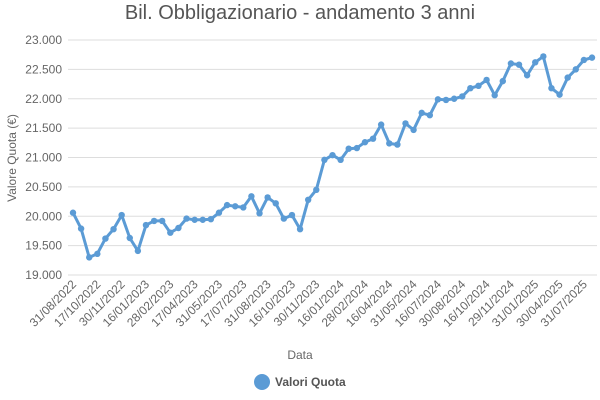 The image size is (600, 400). Describe the element at coordinates (43, 158) in the screenshot. I see `y-tick-label: 21.000` at that location.